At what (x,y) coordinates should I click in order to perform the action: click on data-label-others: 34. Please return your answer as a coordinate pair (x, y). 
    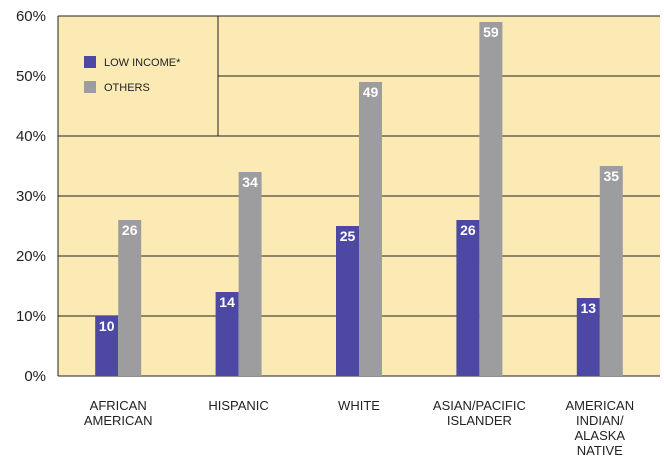
    Looking at the image, I should click on (250, 182).